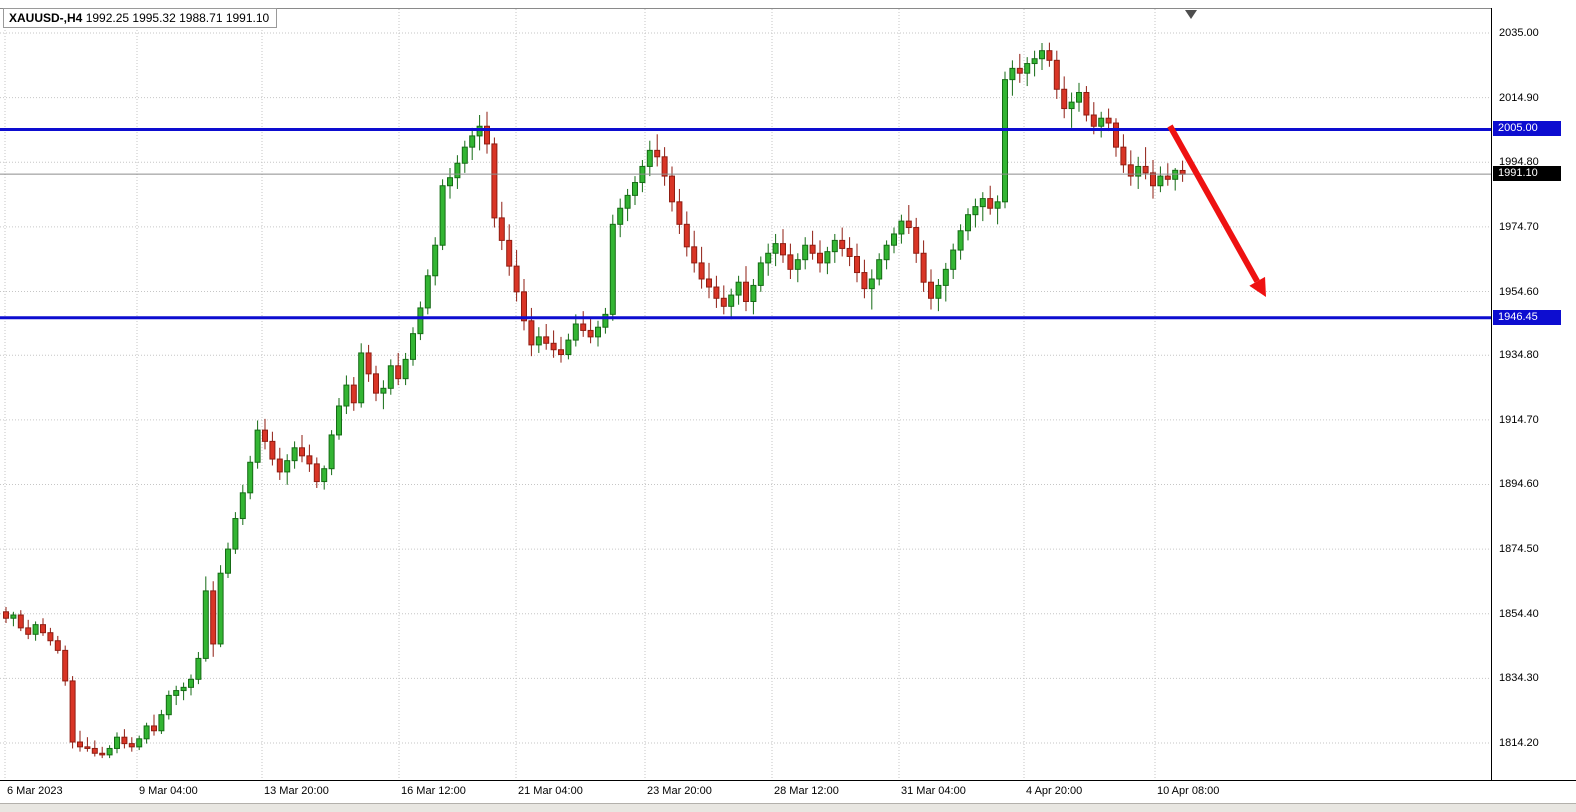 The image size is (1576, 812). I want to click on level-price-badge: 1946.45, so click(1527, 317).